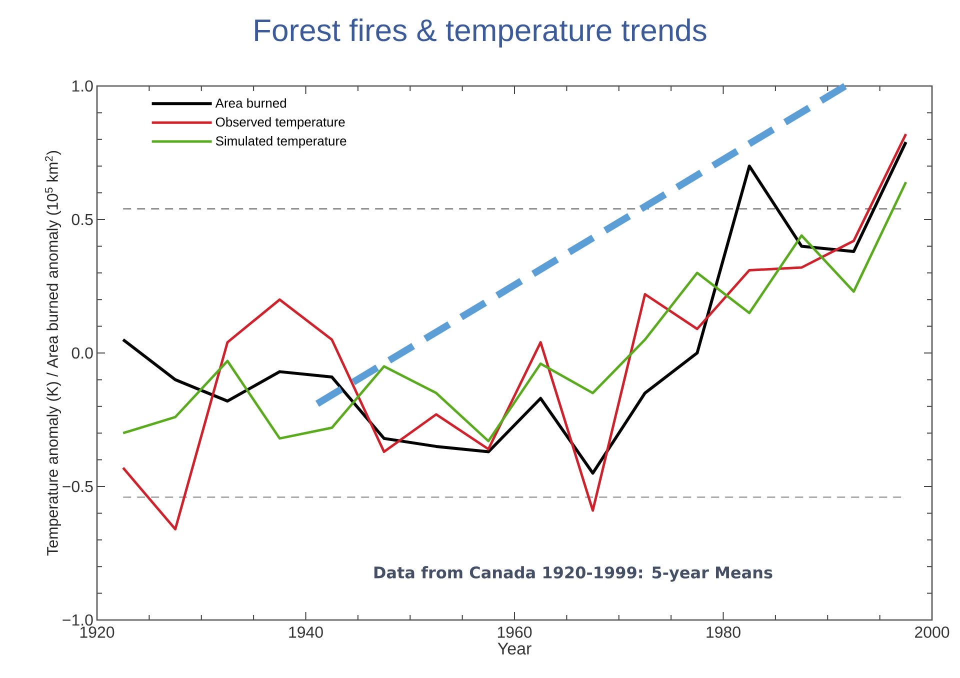 The height and width of the screenshot is (678, 960). Describe the element at coordinates (82, 86) in the screenshot. I see `y-tick-label: 1.0` at that location.